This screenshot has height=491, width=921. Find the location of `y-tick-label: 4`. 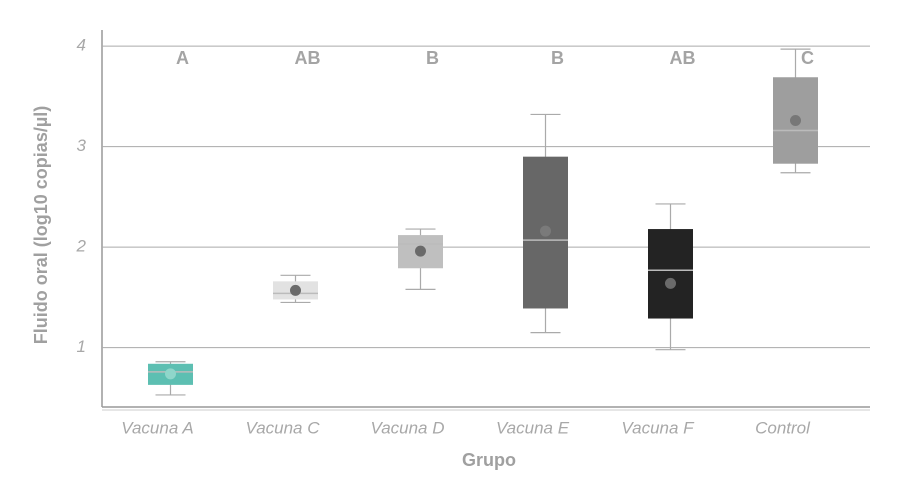

y-tick-label: 4 is located at coordinates (81, 45).